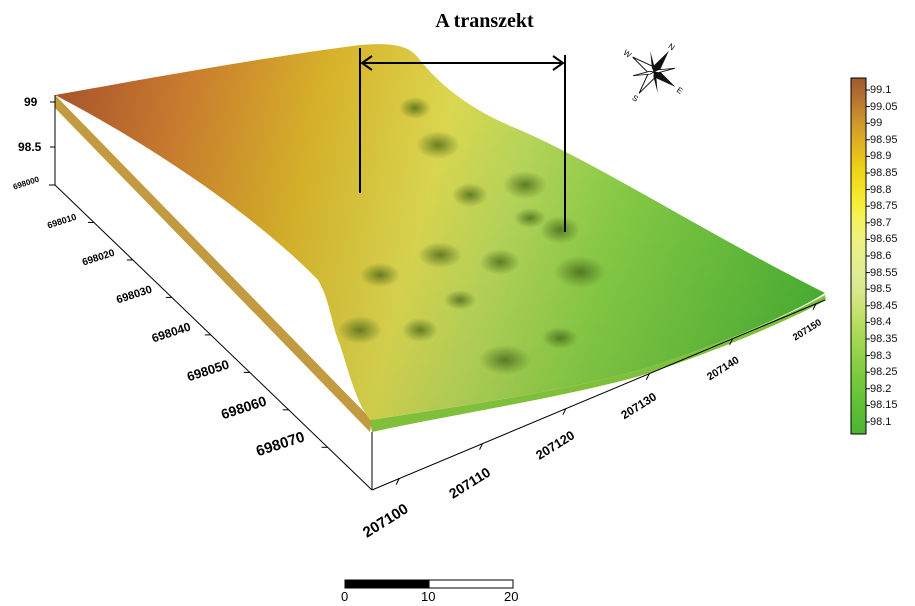  Describe the element at coordinates (881, 222) in the screenshot. I see `legend-label: 98.7` at that location.